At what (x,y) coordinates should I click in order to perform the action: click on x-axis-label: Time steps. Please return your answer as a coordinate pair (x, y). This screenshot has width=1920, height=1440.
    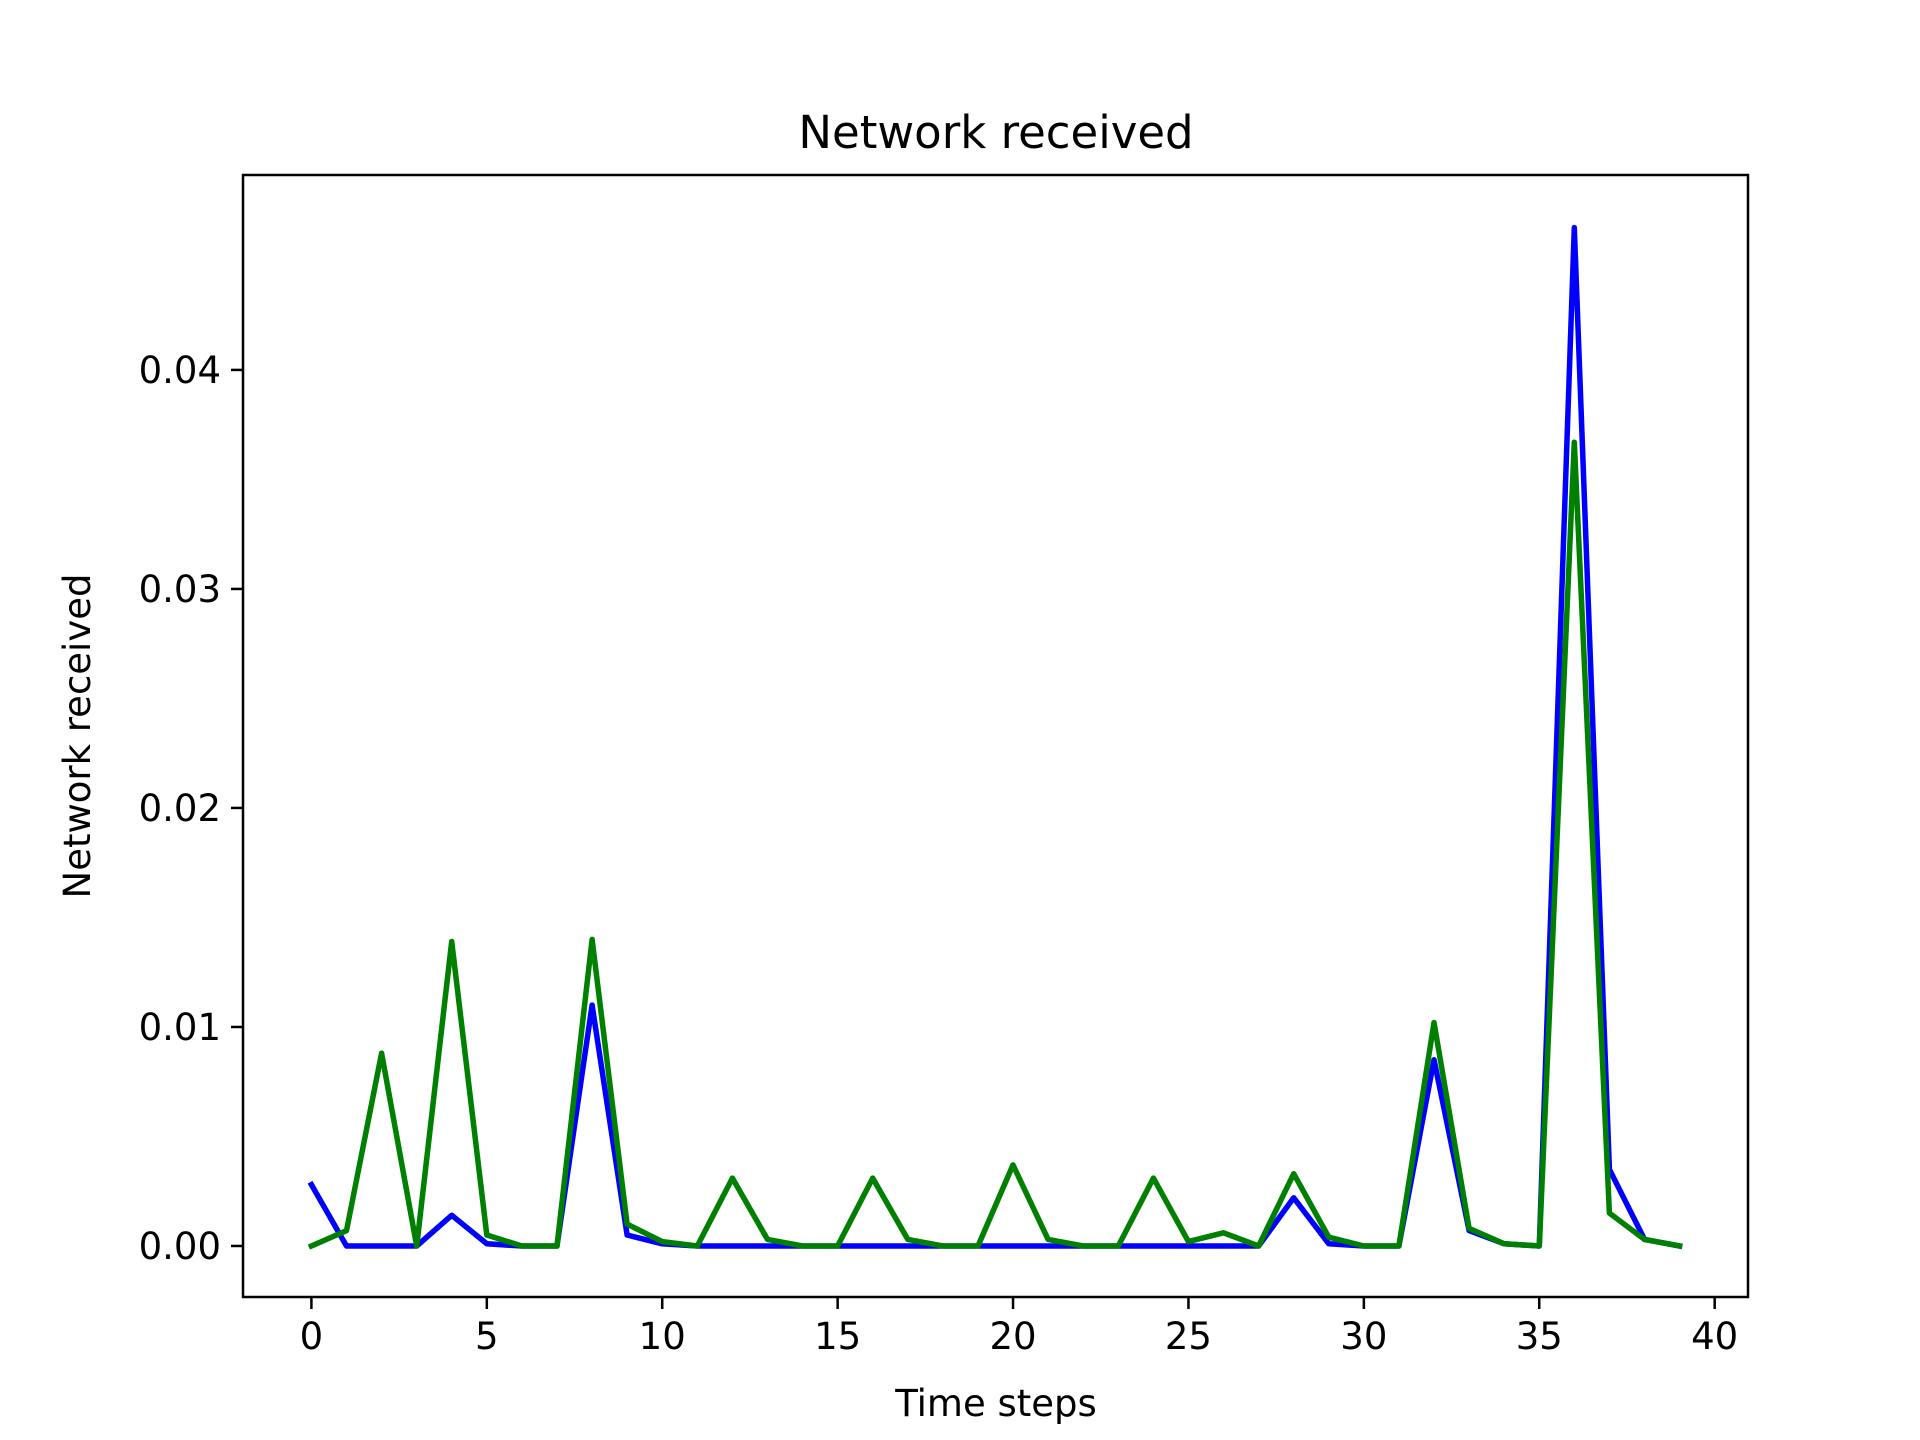
    Looking at the image, I should click on (995, 1403).